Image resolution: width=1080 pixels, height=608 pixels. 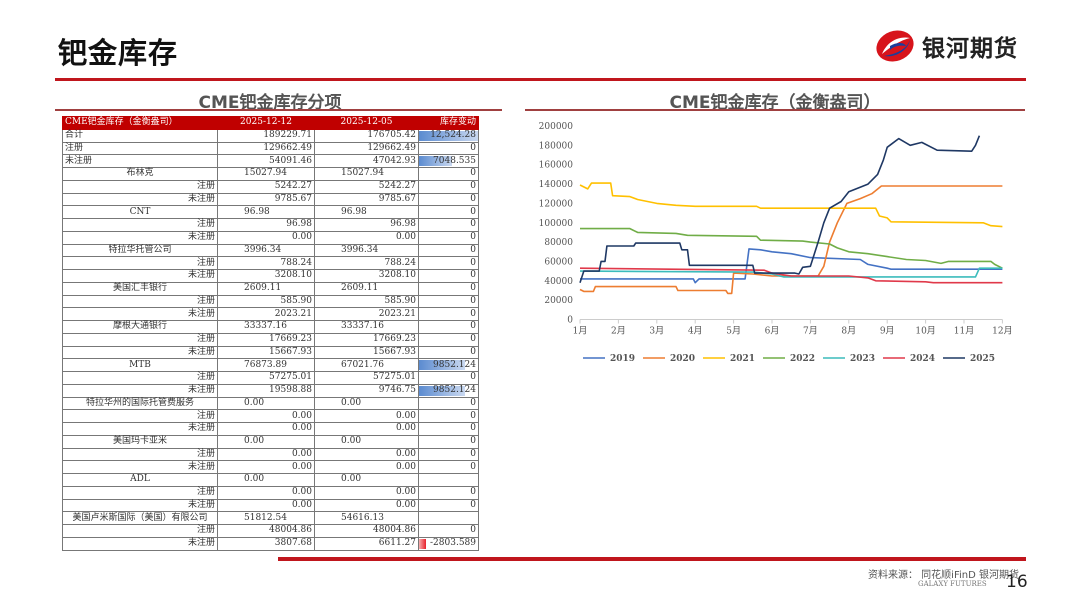 I want to click on change-value: 9852.124, so click(x=454, y=390).